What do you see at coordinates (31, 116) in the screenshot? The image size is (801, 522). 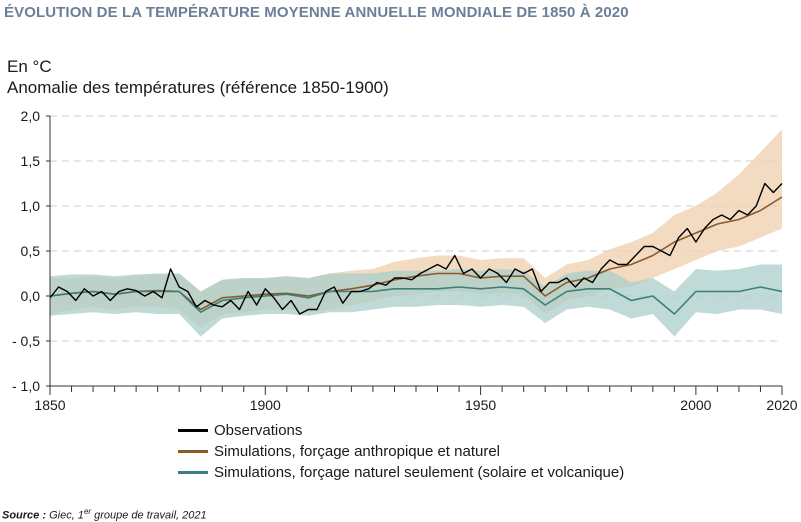 I see `y-tick-label: 2,0` at bounding box center [31, 116].